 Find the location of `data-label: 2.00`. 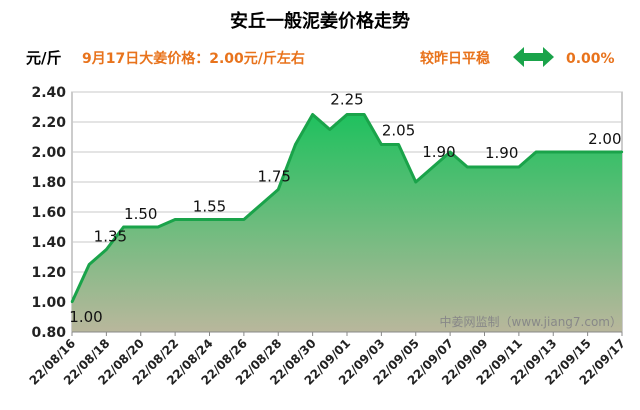

data-label: 2.00 is located at coordinates (604, 139).